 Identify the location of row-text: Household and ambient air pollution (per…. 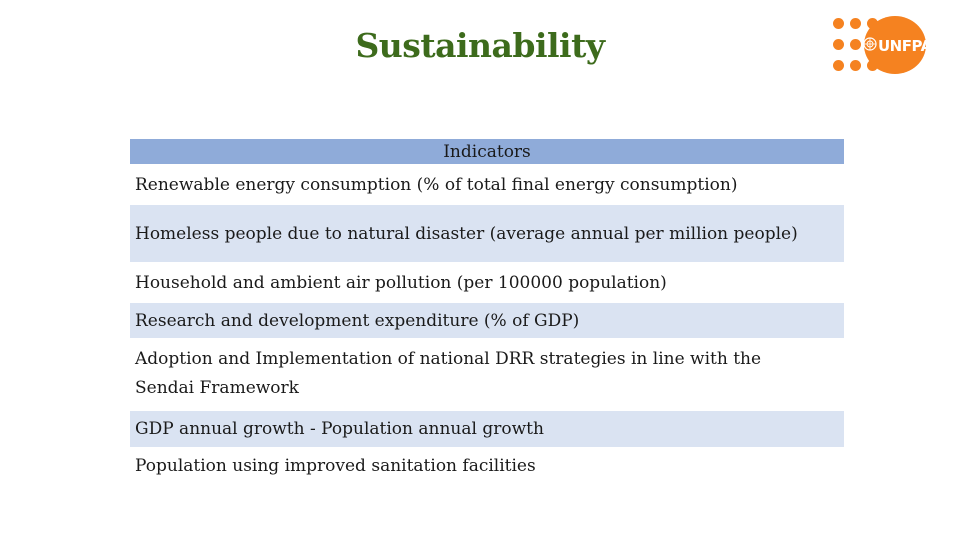
(401, 283).